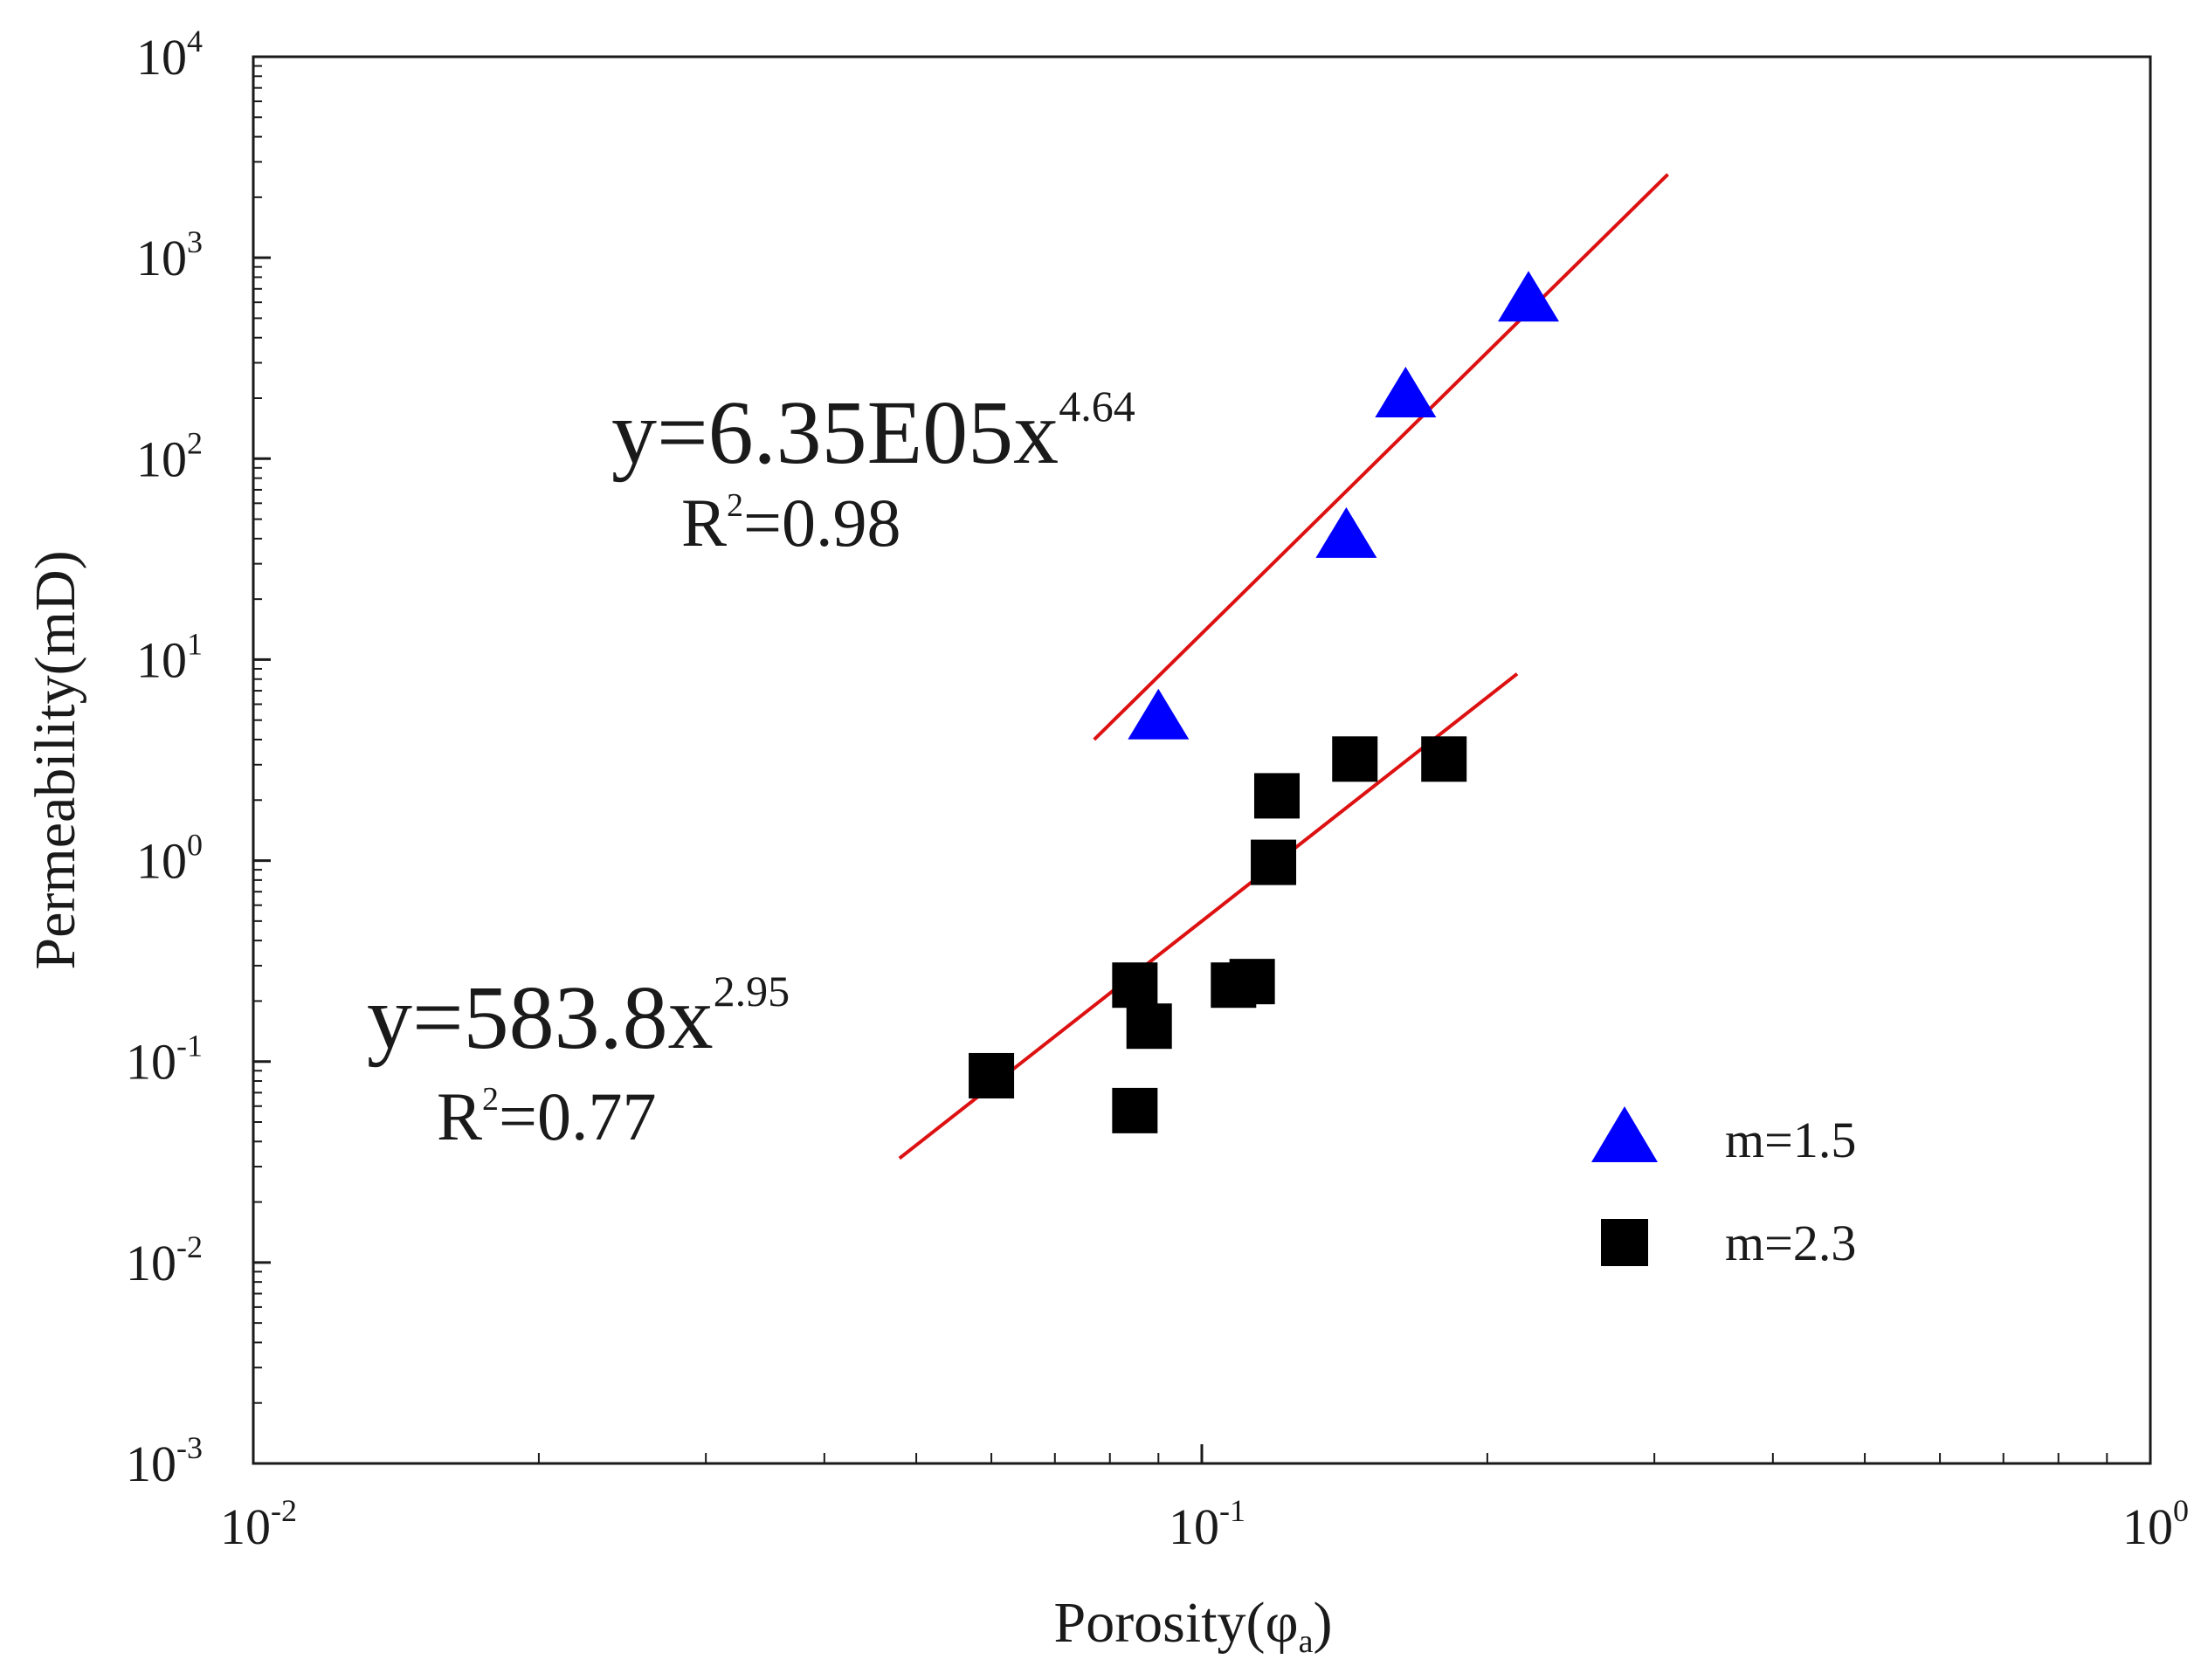  I want to click on legend: m=1.5 m=2.3, so click(1723, 1188).